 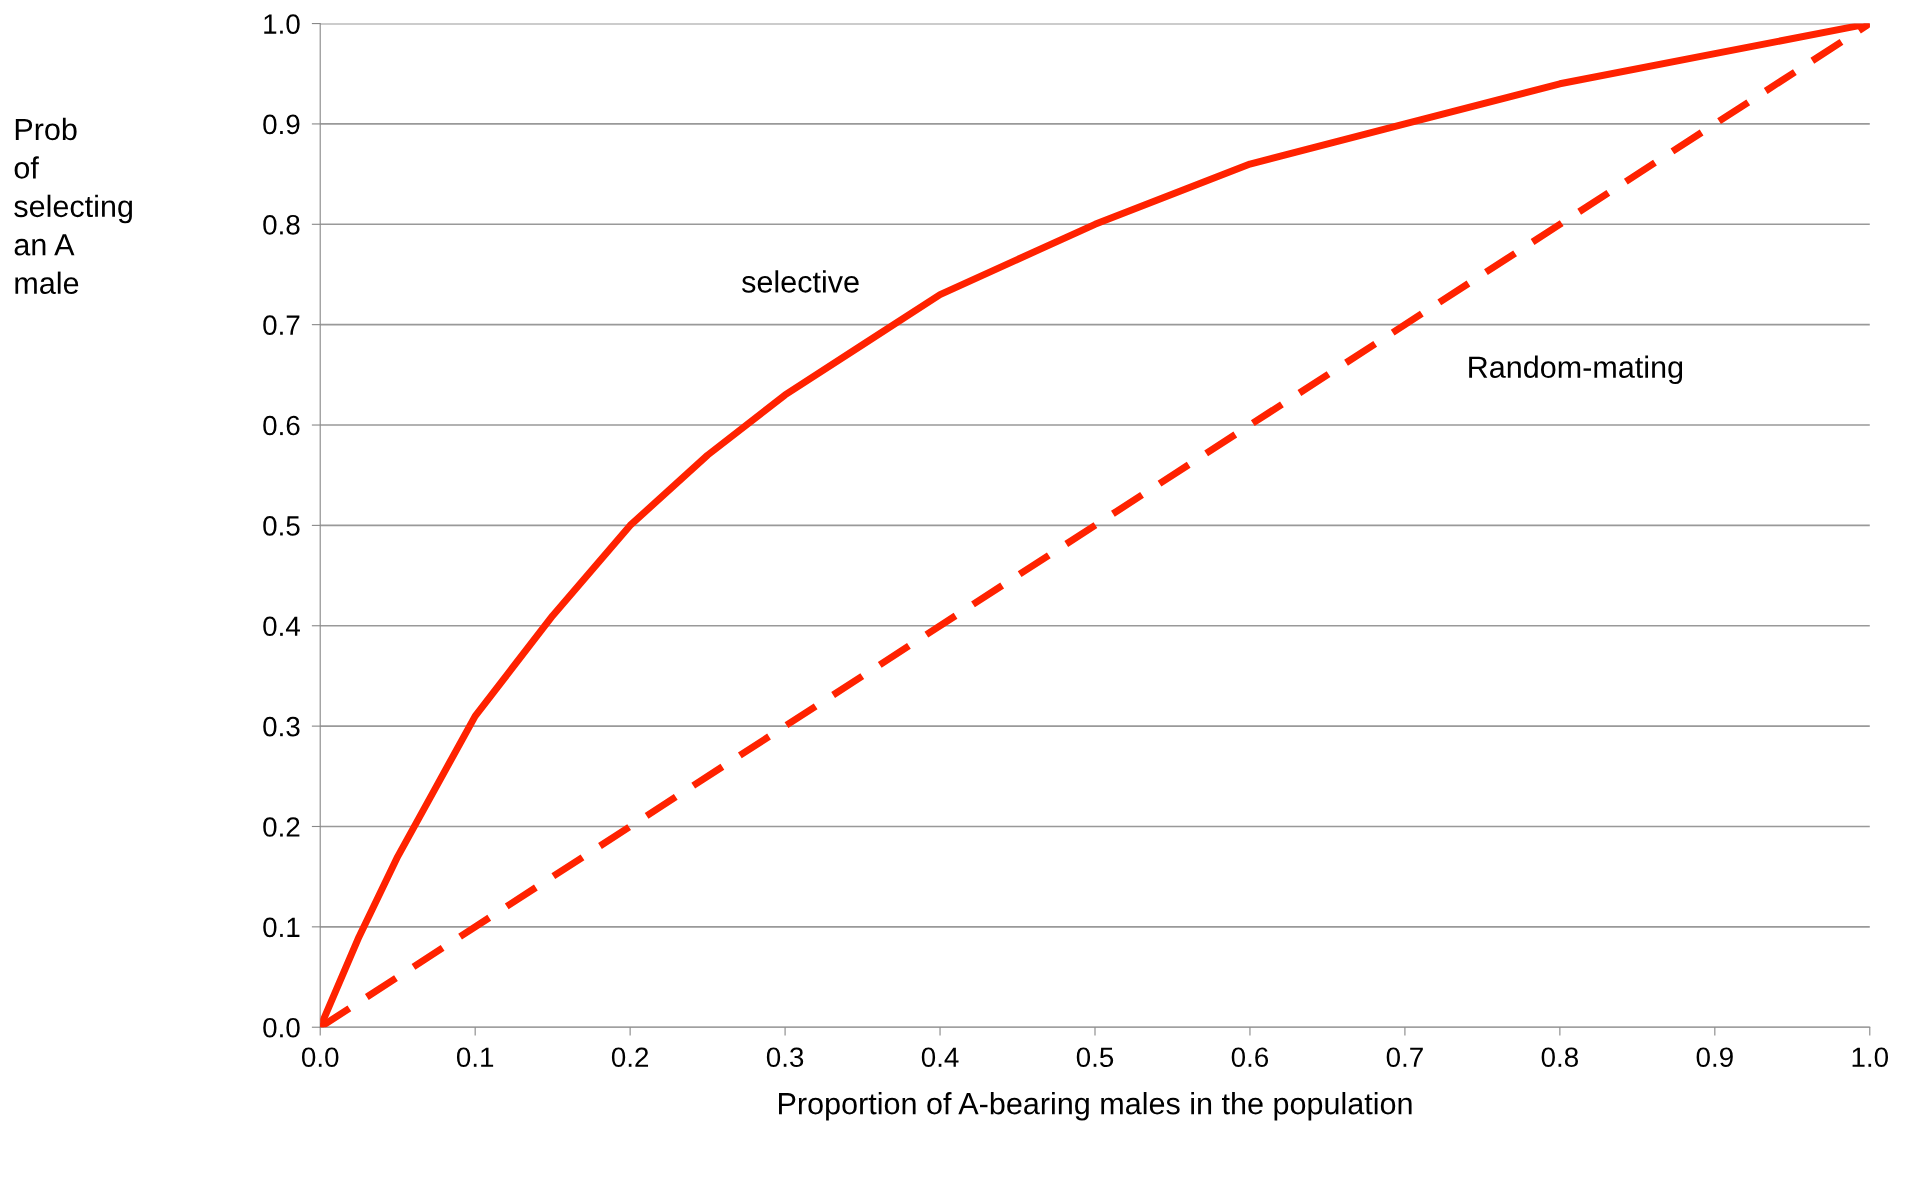 What do you see at coordinates (281, 124) in the screenshot?
I see `y-tick-label: 0.9` at bounding box center [281, 124].